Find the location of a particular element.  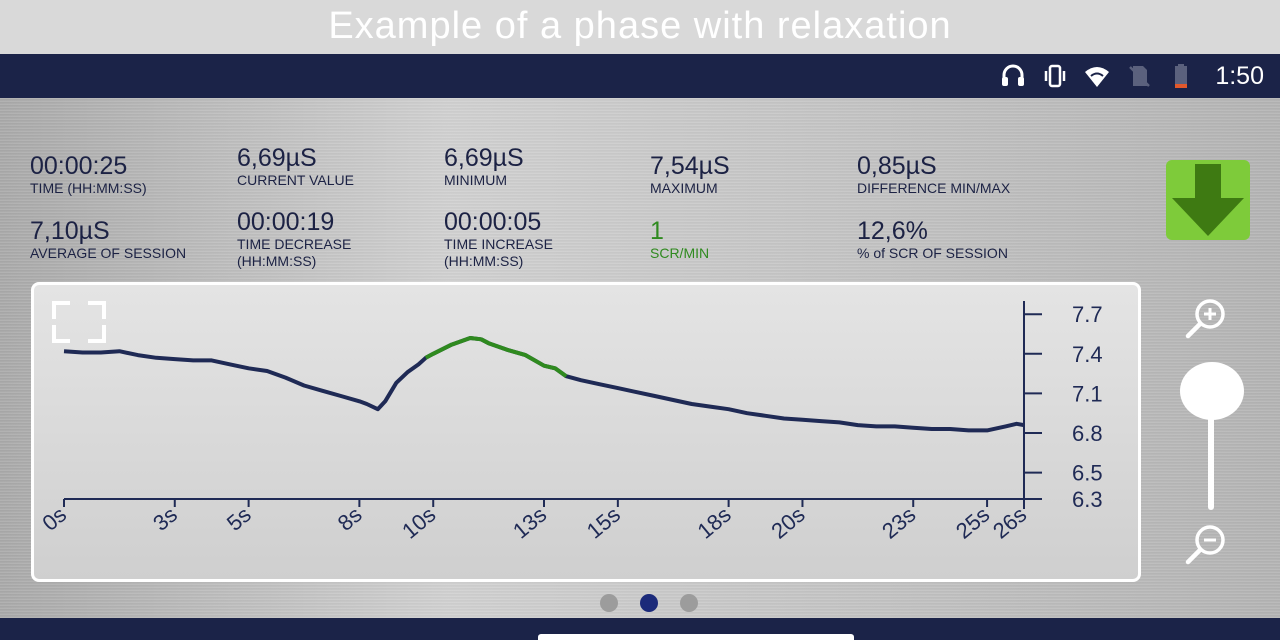

x-tick-label: 8s is located at coordinates (350, 519).